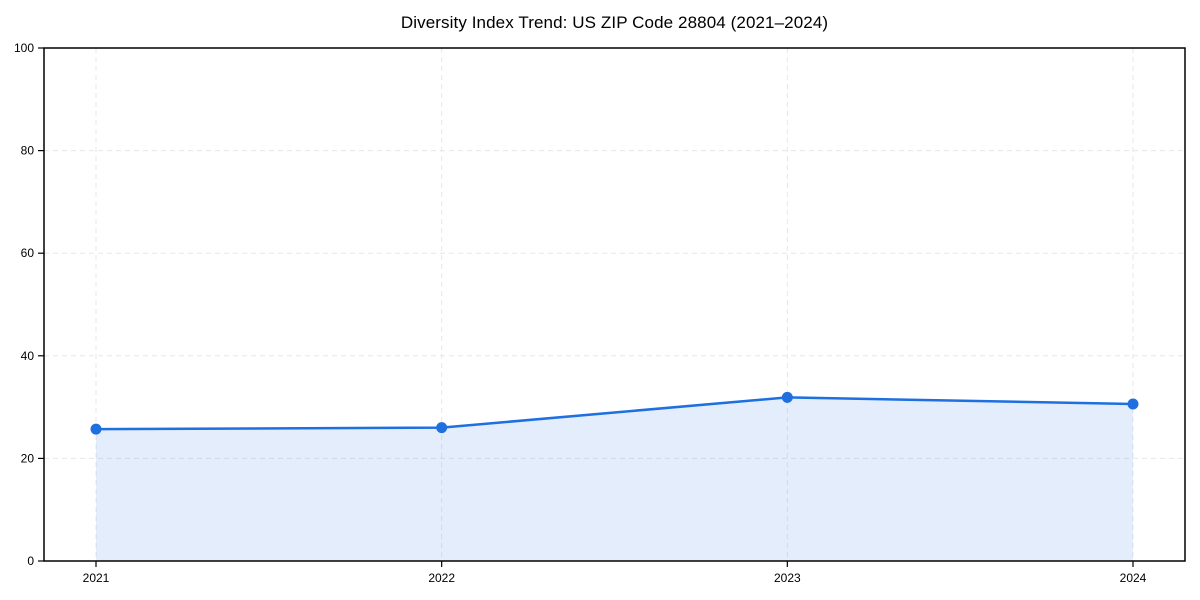 The height and width of the screenshot is (600, 1200). I want to click on y-tick-label-40: 40, so click(28, 356).